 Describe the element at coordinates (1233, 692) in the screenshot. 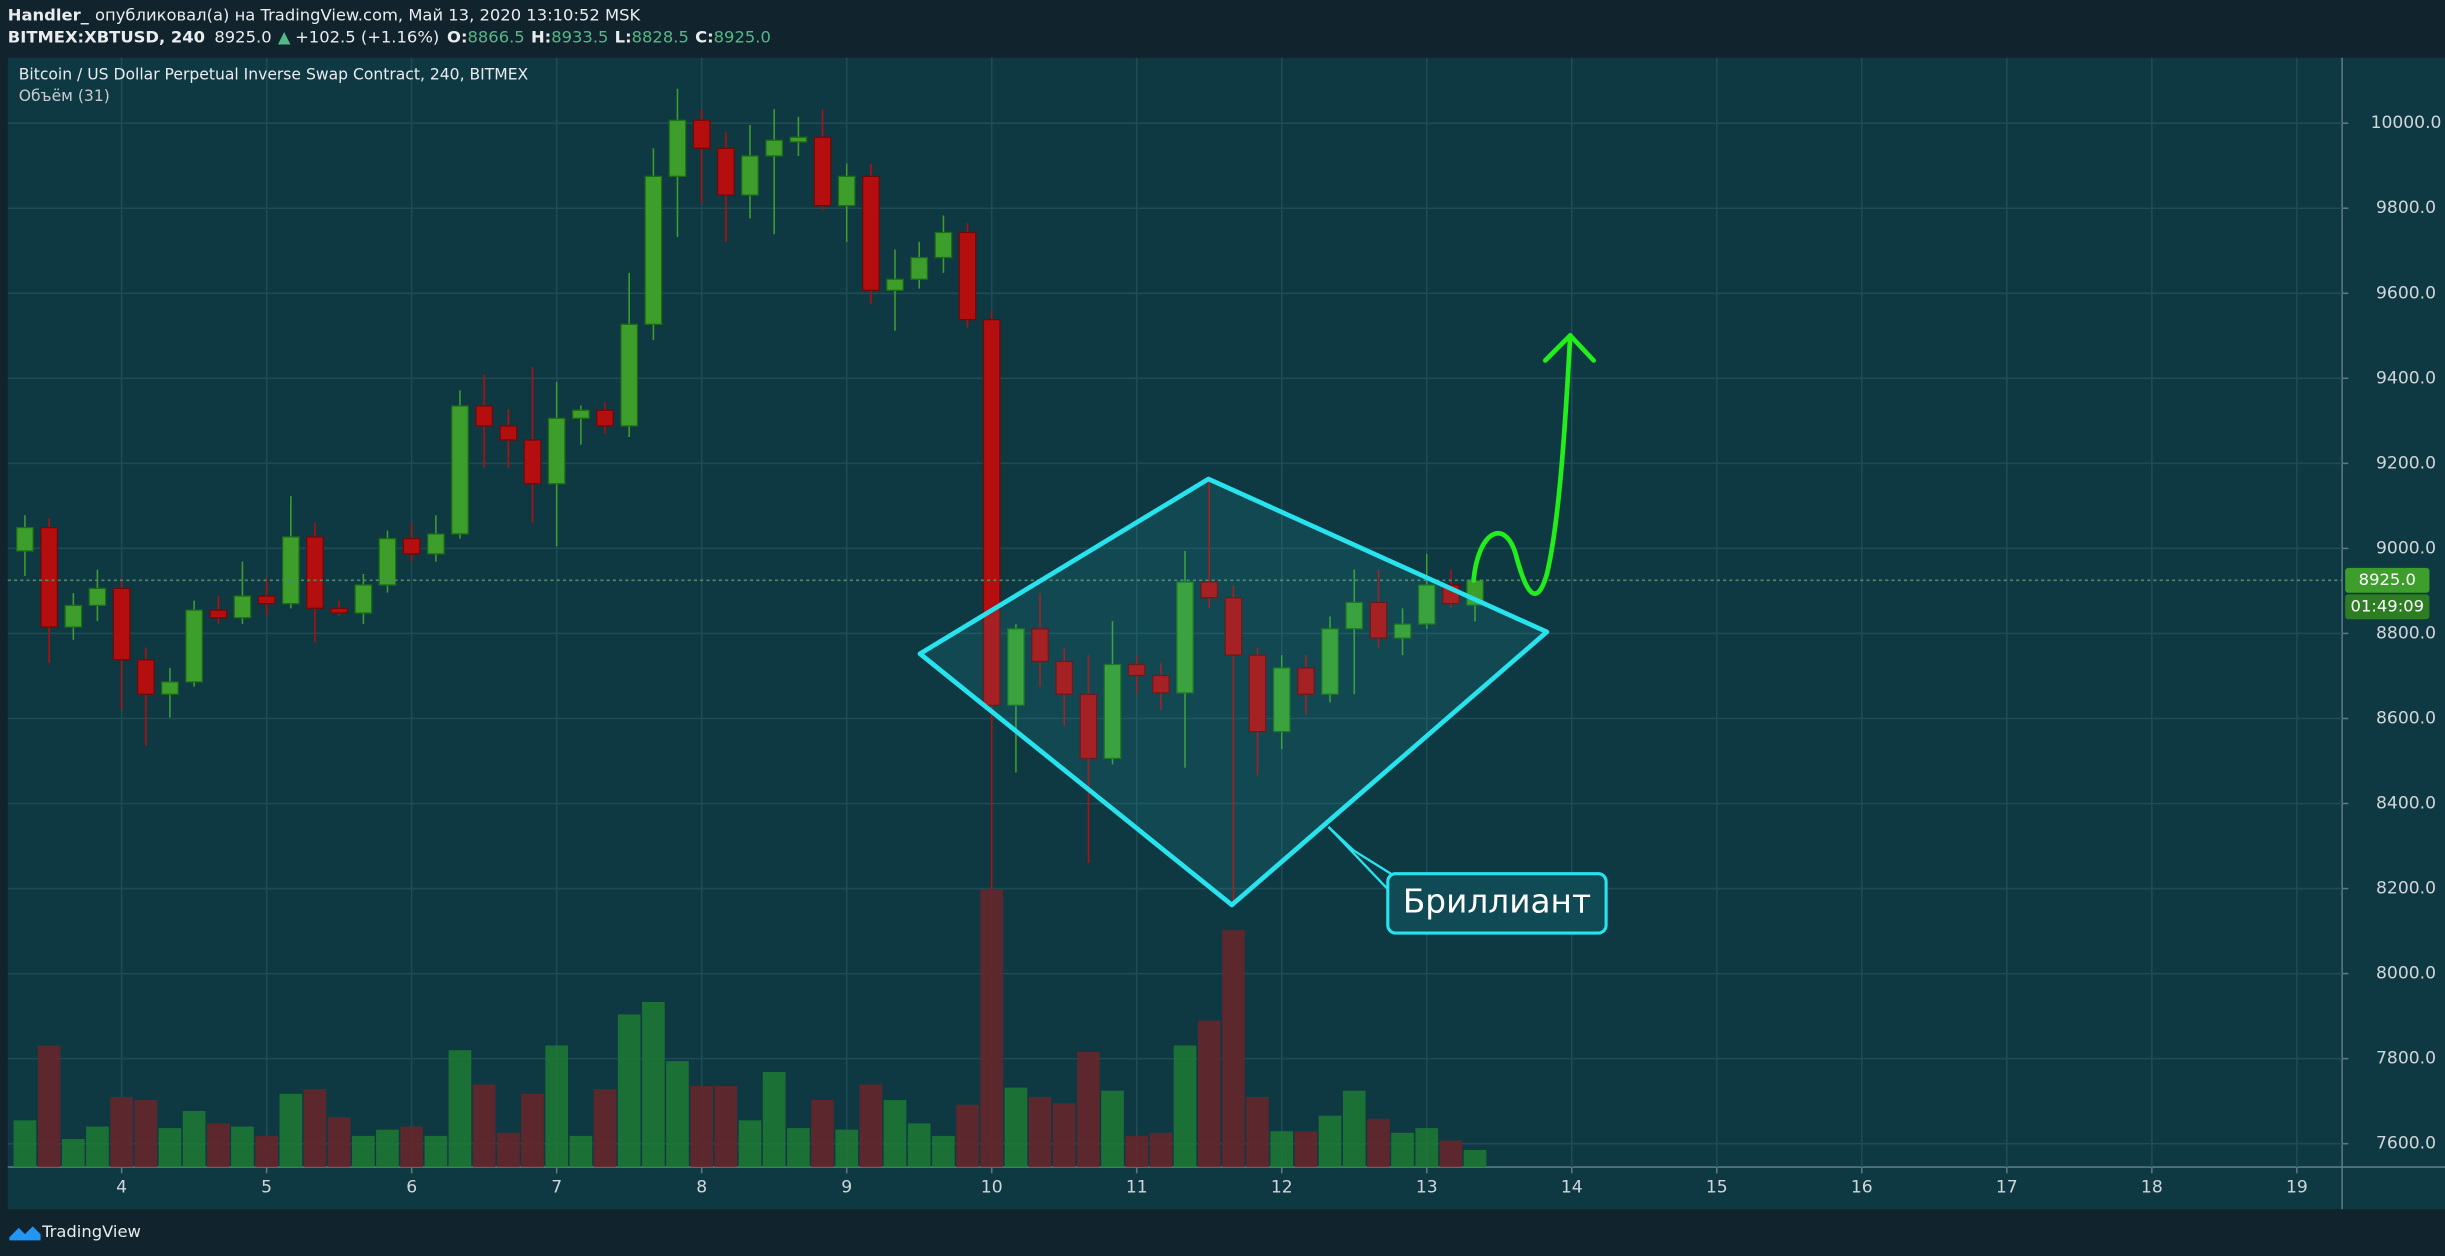

I see `diamond-pattern` at that location.